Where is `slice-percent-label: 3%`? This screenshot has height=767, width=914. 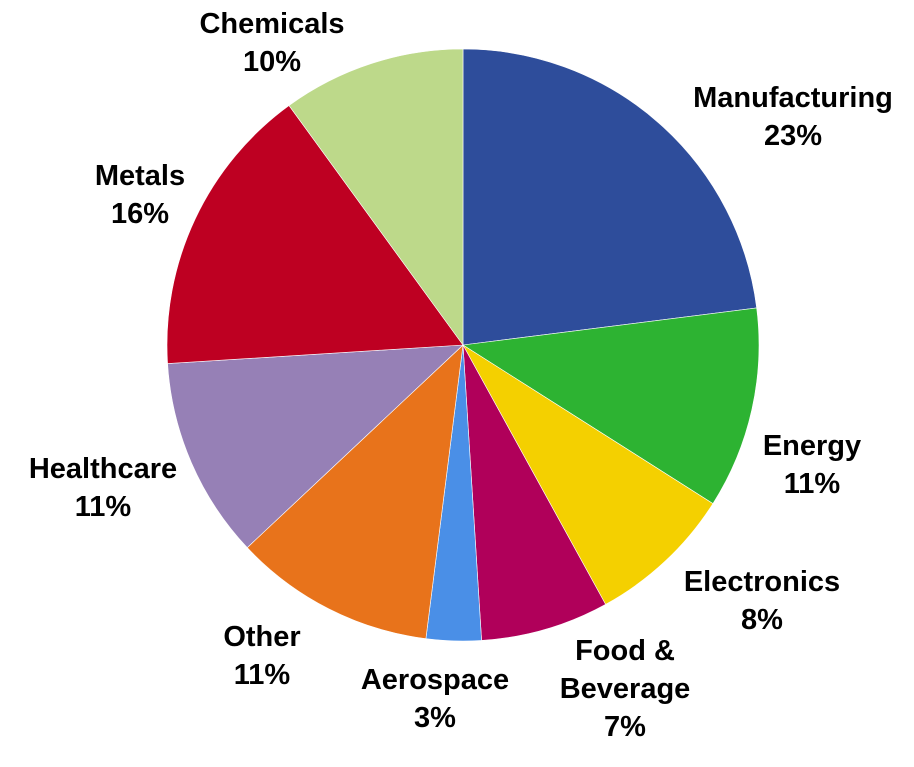
slice-percent-label: 3% is located at coordinates (435, 718).